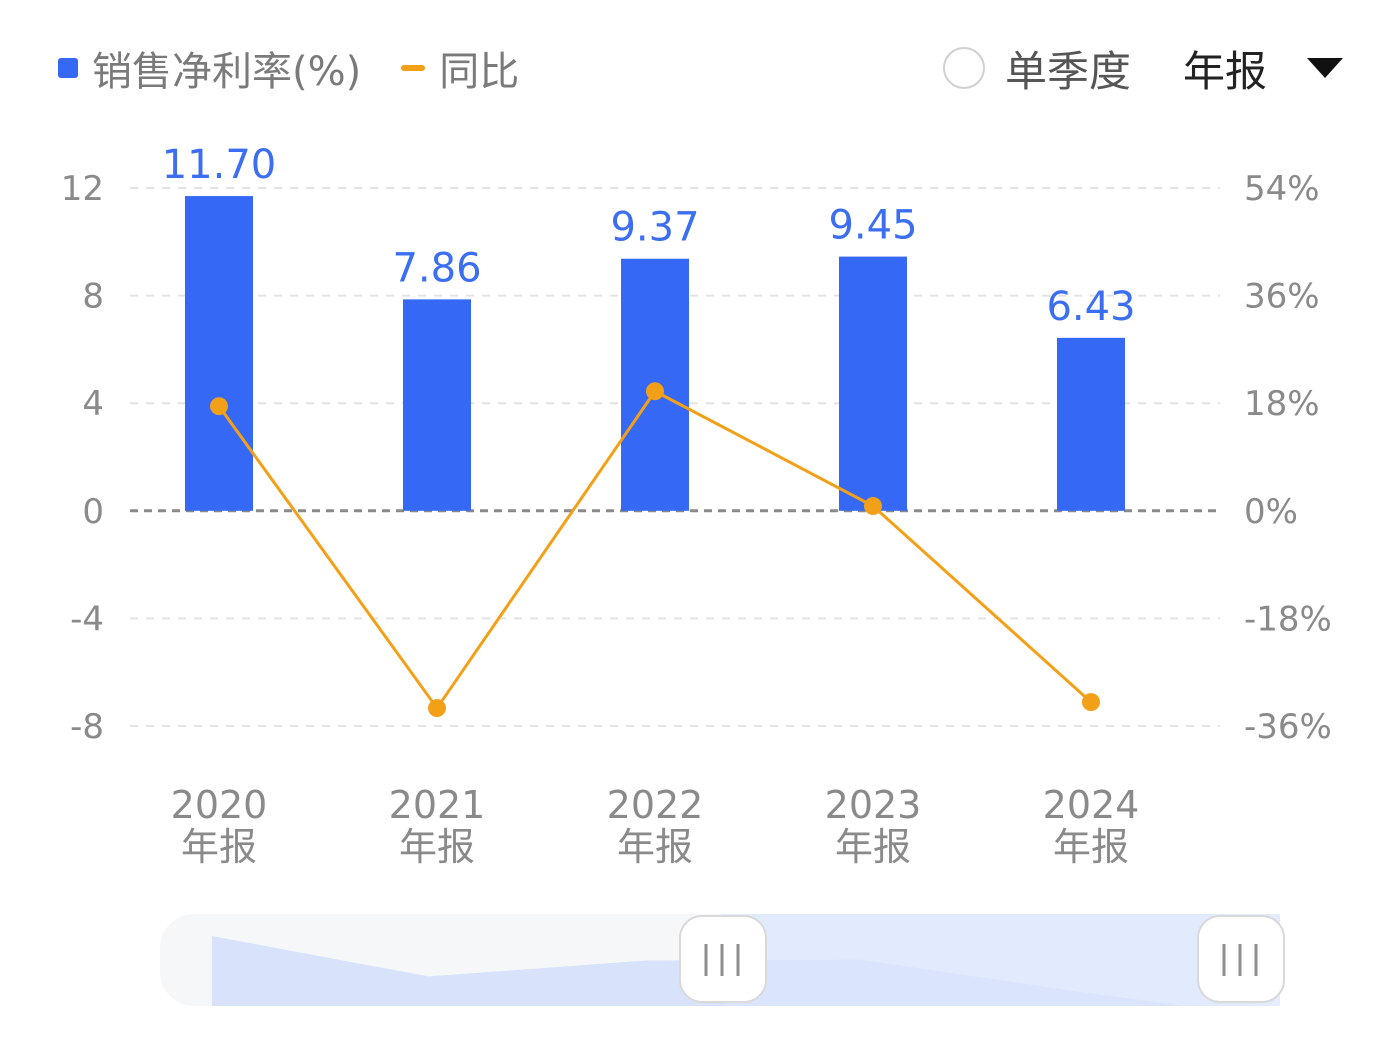 The width and height of the screenshot is (1399, 1039). Describe the element at coordinates (1282, 404) in the screenshot. I see `right-tick-label: 18%` at that location.